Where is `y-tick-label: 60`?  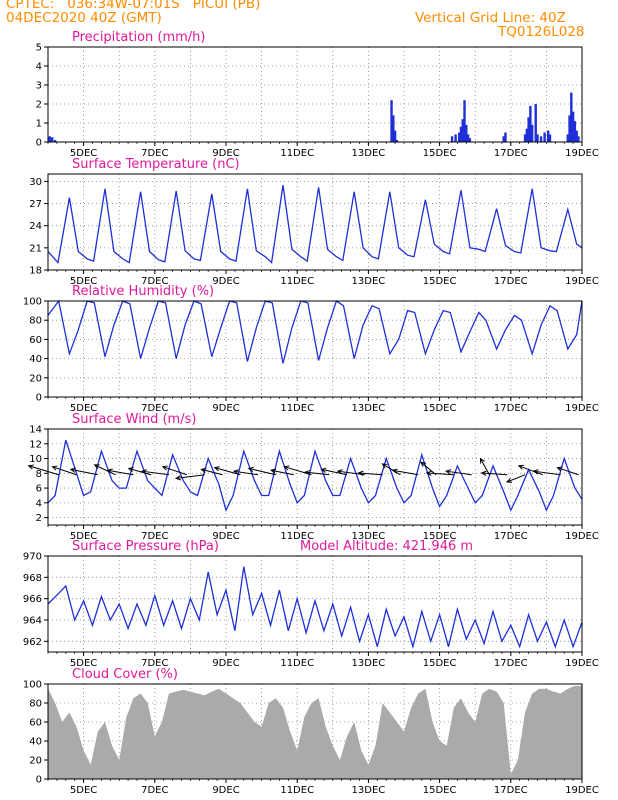 y-tick-label: 60 is located at coordinates (35, 723).